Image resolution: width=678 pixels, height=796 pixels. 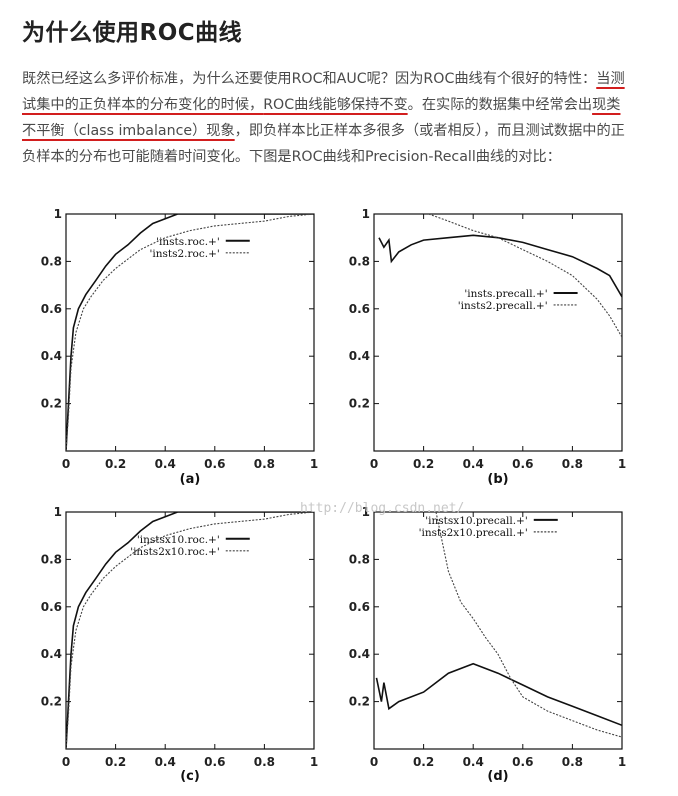 I want to click on legend-label: 'insts.precall.+', so click(x=505, y=294).